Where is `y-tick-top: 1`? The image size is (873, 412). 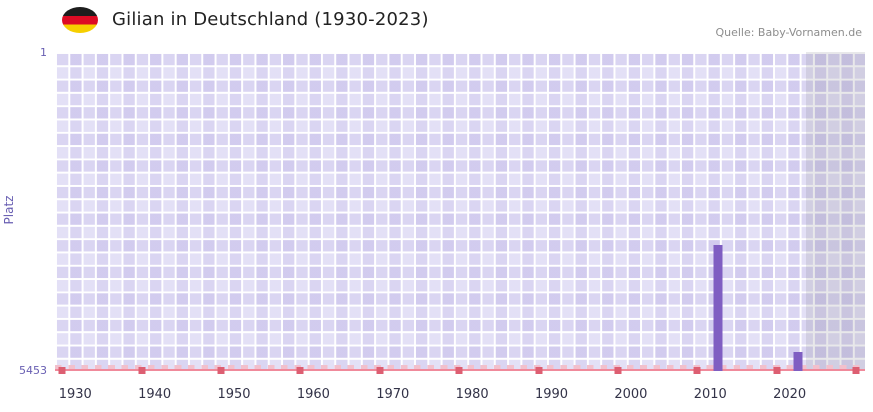
y-tick-top: 1 is located at coordinates (43, 52).